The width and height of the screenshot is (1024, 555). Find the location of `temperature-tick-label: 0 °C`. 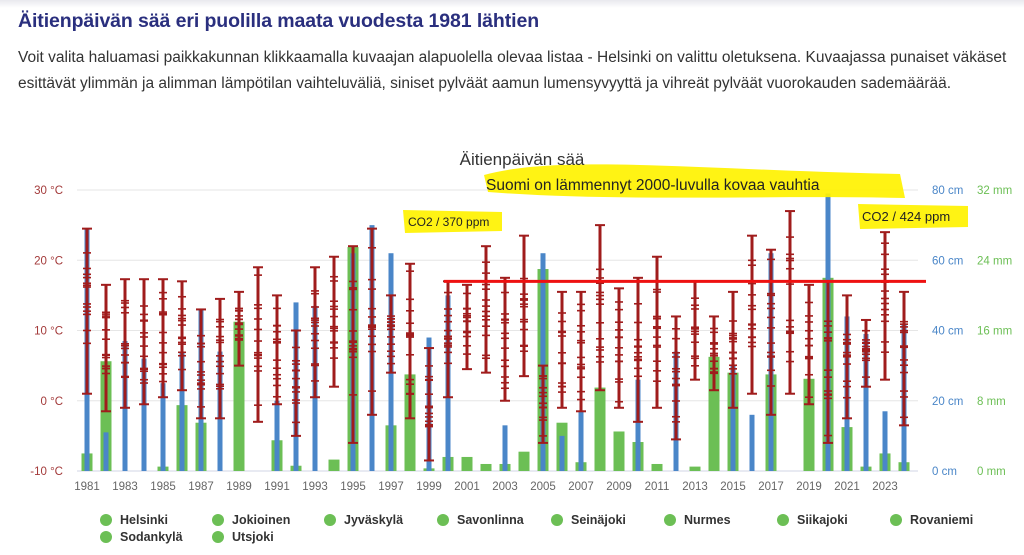

temperature-tick-label: 0 °C is located at coordinates (52, 402).